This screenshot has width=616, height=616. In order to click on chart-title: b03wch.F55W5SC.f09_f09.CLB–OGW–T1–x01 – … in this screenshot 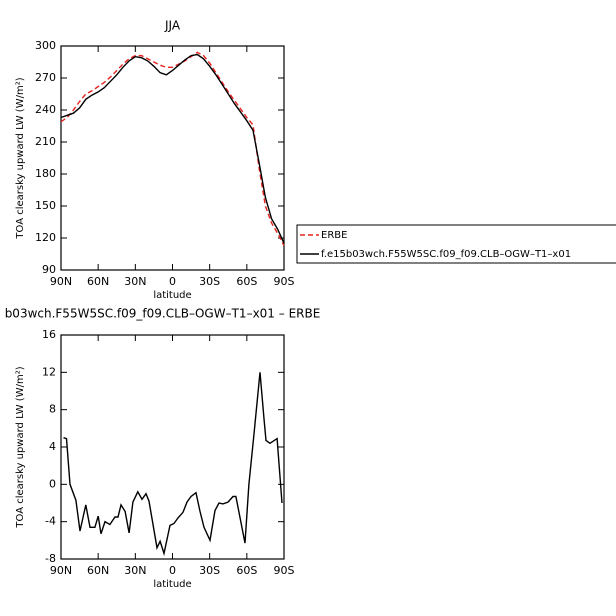, I will do `click(163, 314)`.